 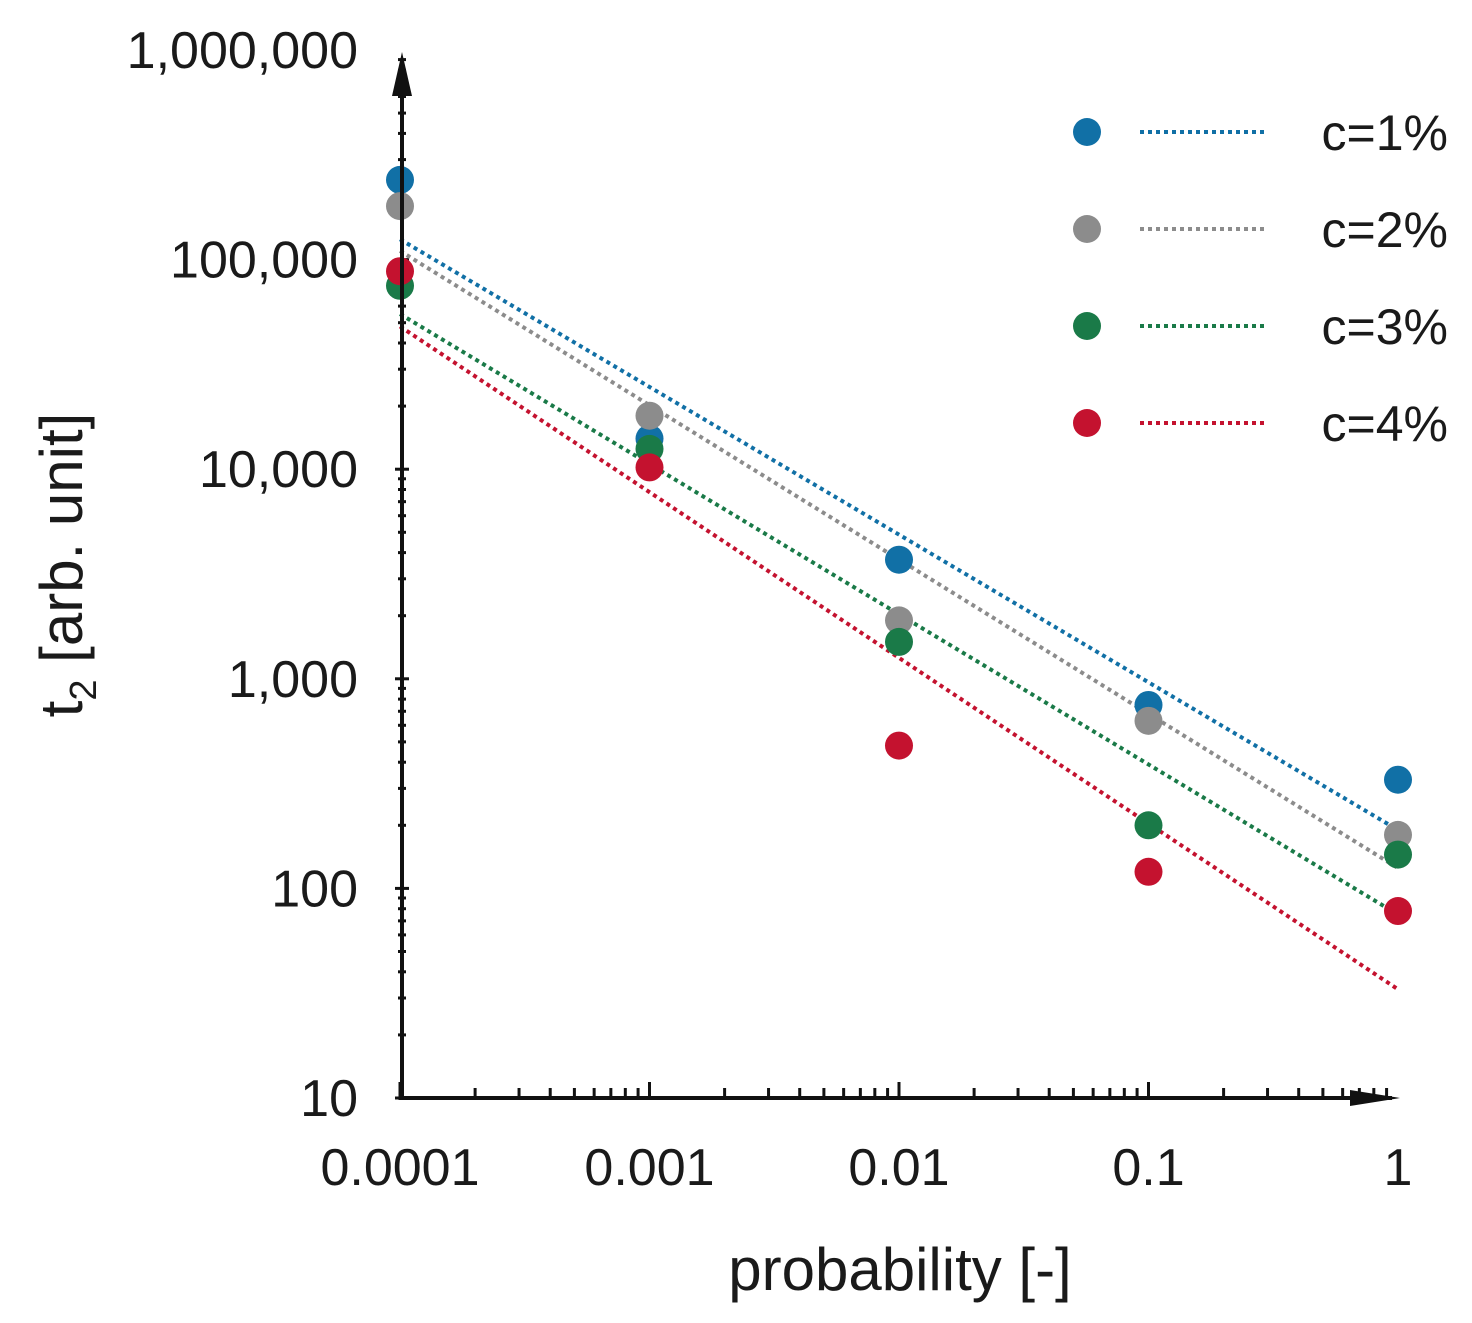 I want to click on y-tick-label: 1,000,000, so click(x=242, y=51).